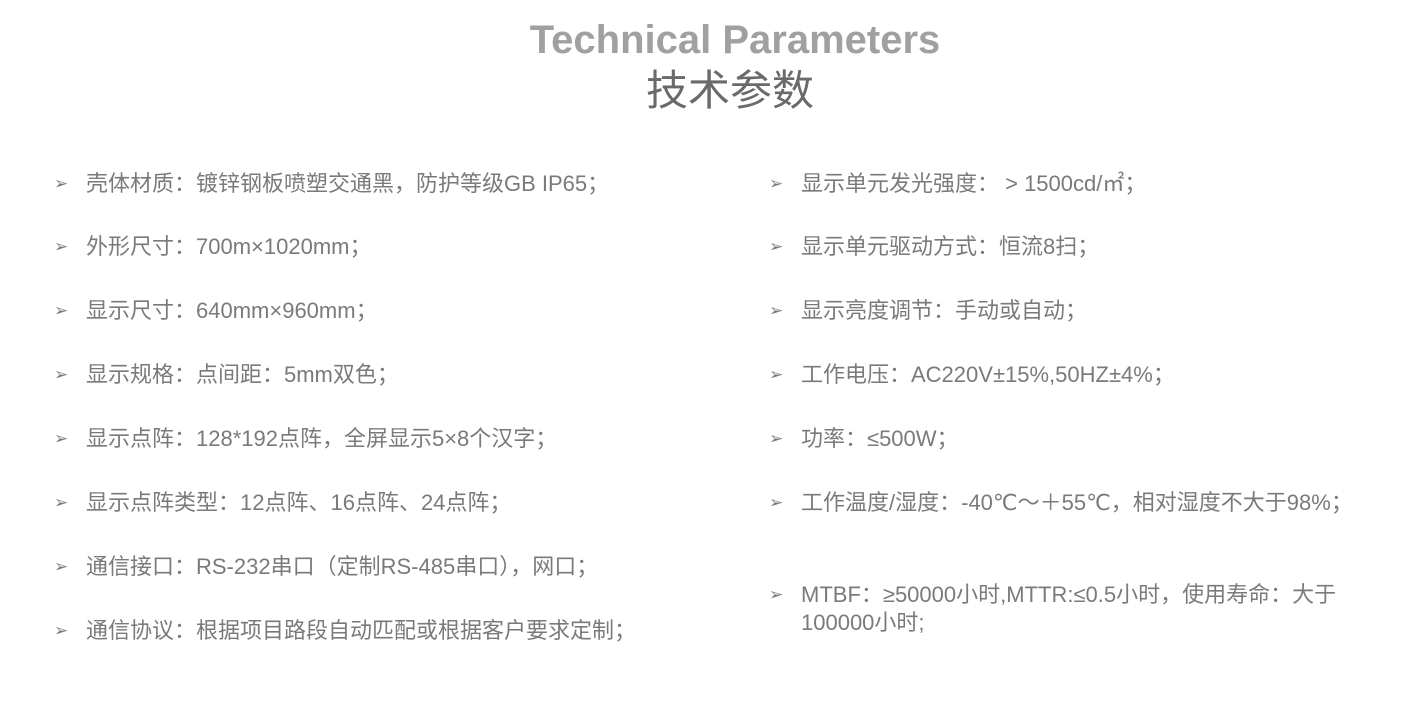 Image resolution: width=1410 pixels, height=713 pixels. I want to click on list-item: ➢ 工作温度/湿度：-40℃～＋55℃，相对湿度不大于98%；, so click(1061, 502).